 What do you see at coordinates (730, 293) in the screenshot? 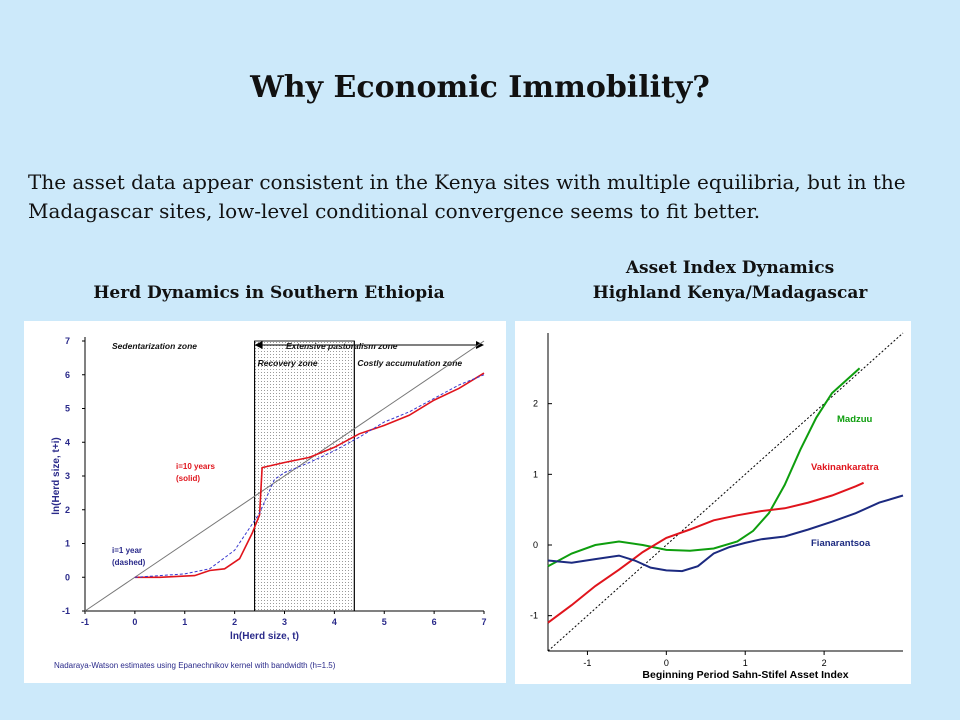
I see `caption-right-line2: Highland Kenya/Madagascar` at bounding box center [730, 293].